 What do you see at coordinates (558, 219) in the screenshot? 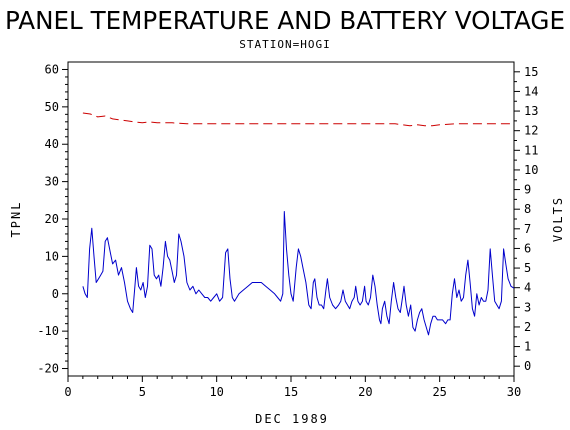
I see `y-axis-right-label: VOLTS` at bounding box center [558, 219].